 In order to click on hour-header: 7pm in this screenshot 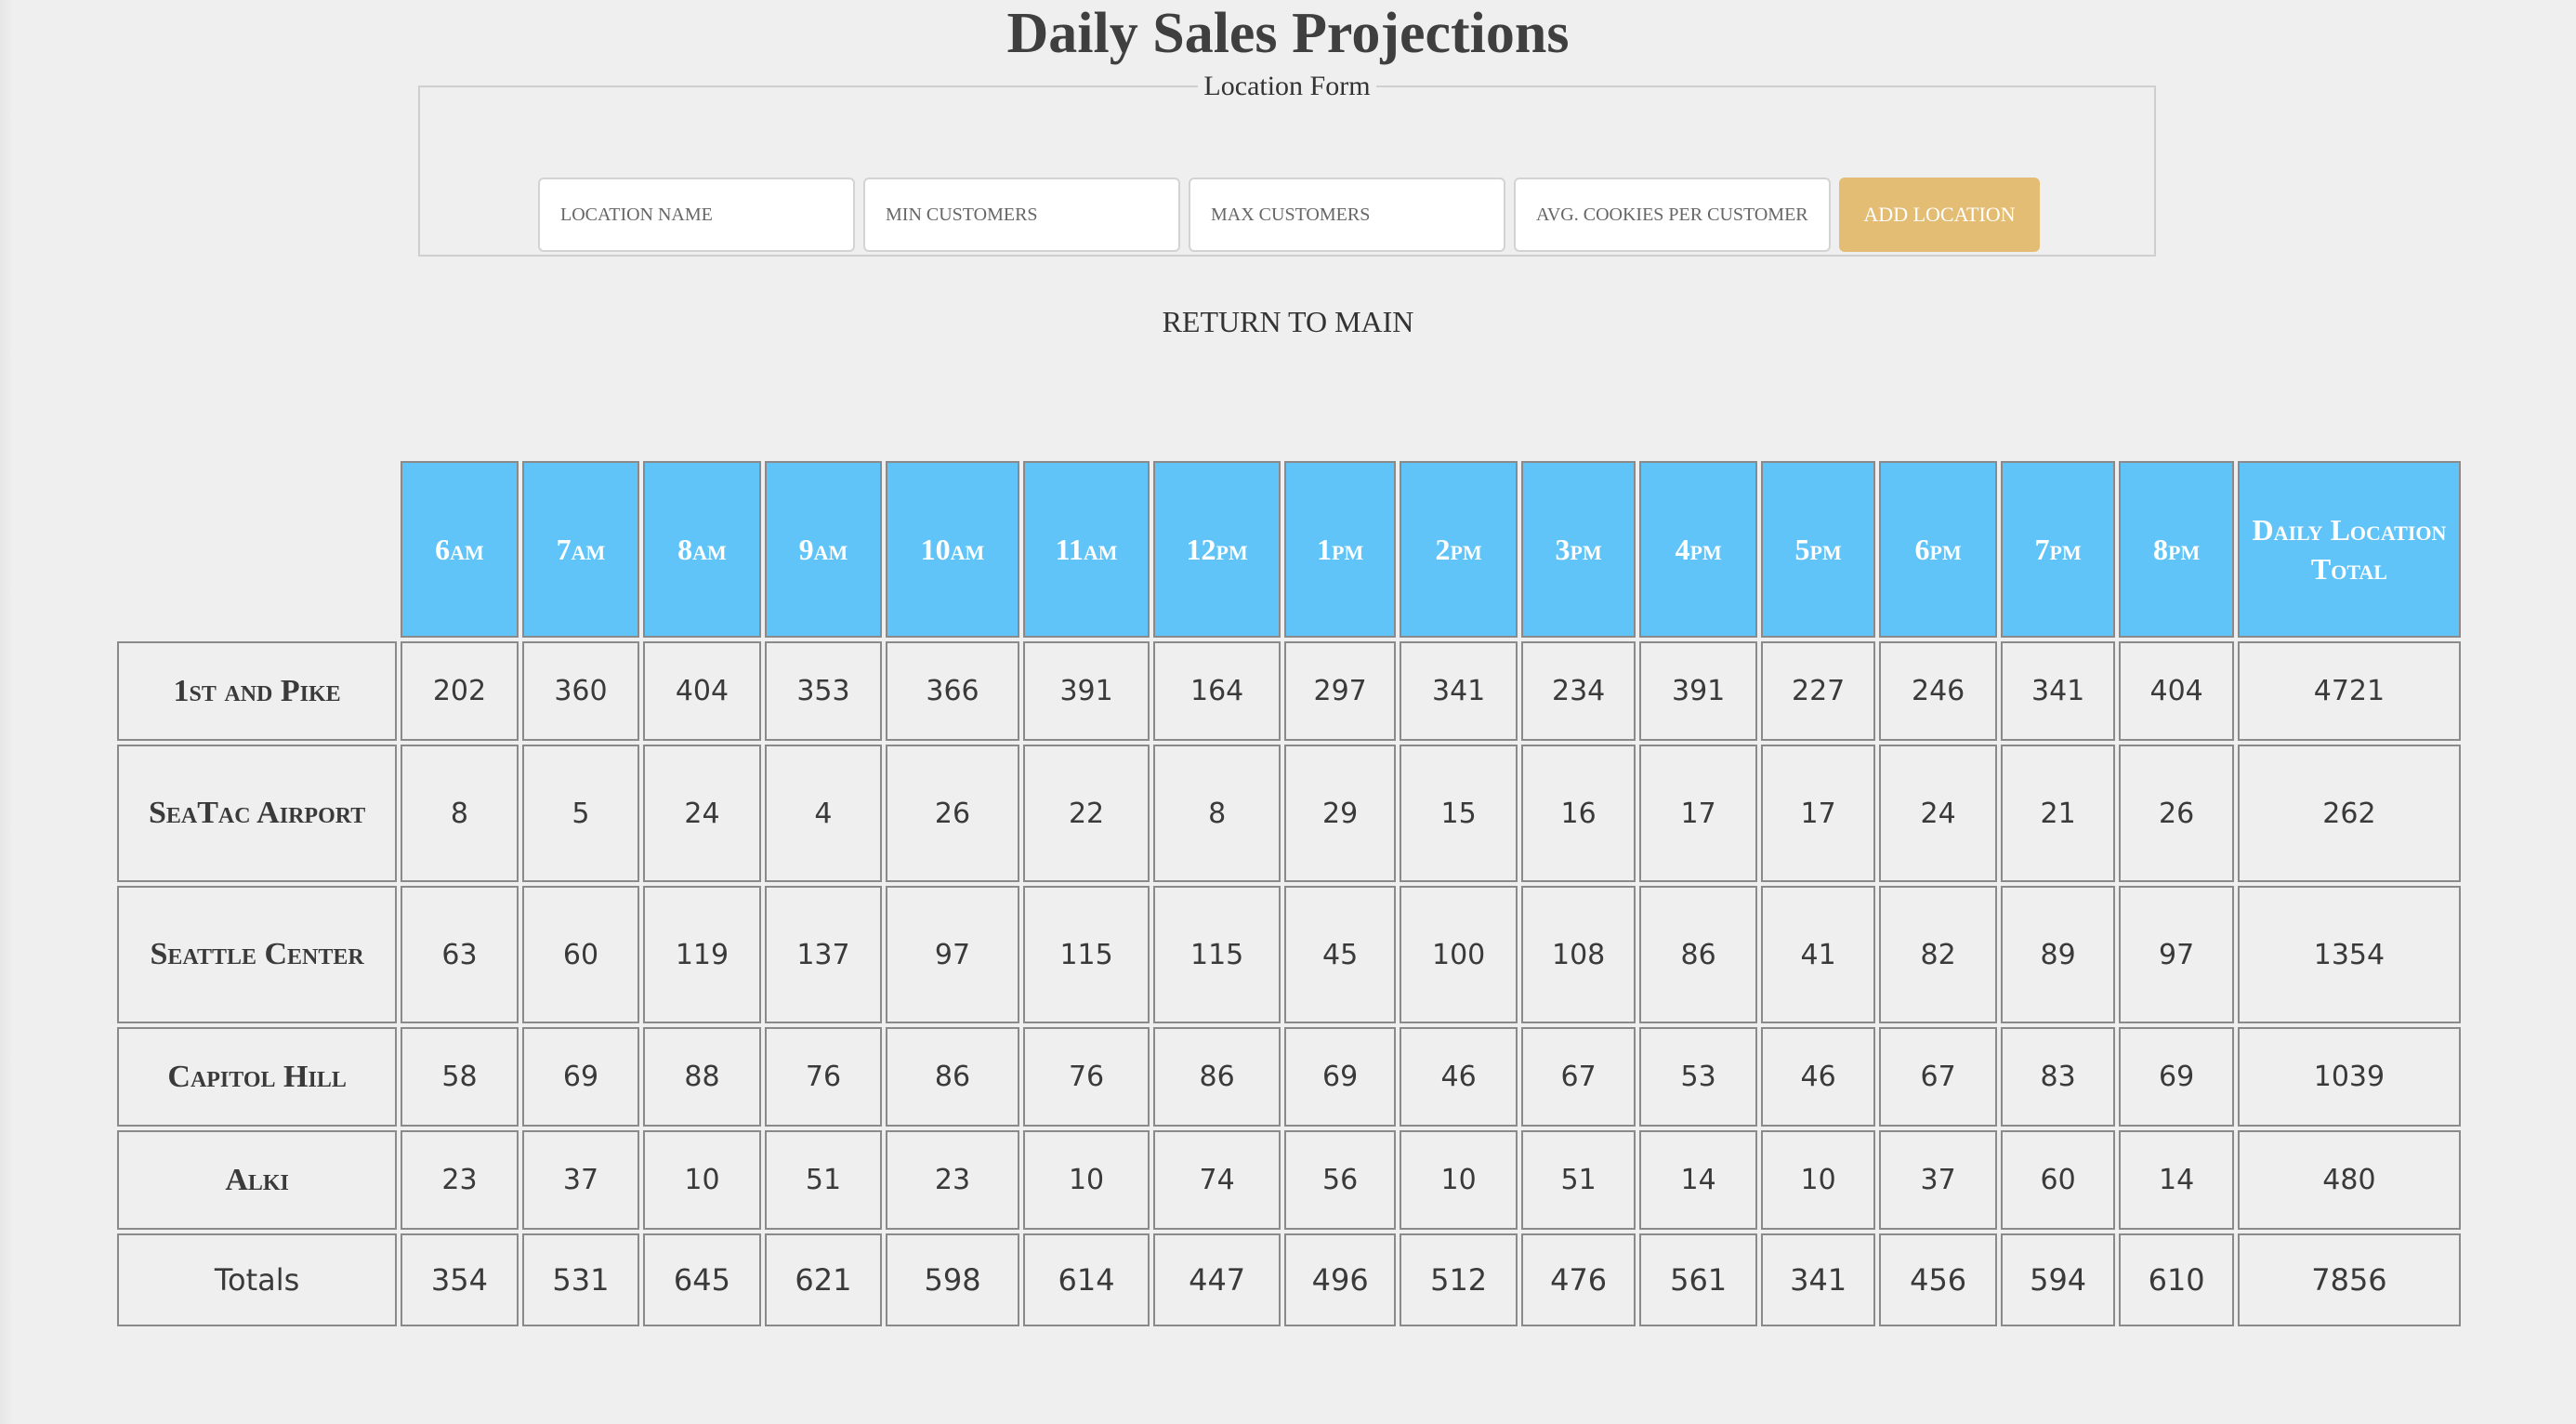, I will do `click(2058, 549)`.